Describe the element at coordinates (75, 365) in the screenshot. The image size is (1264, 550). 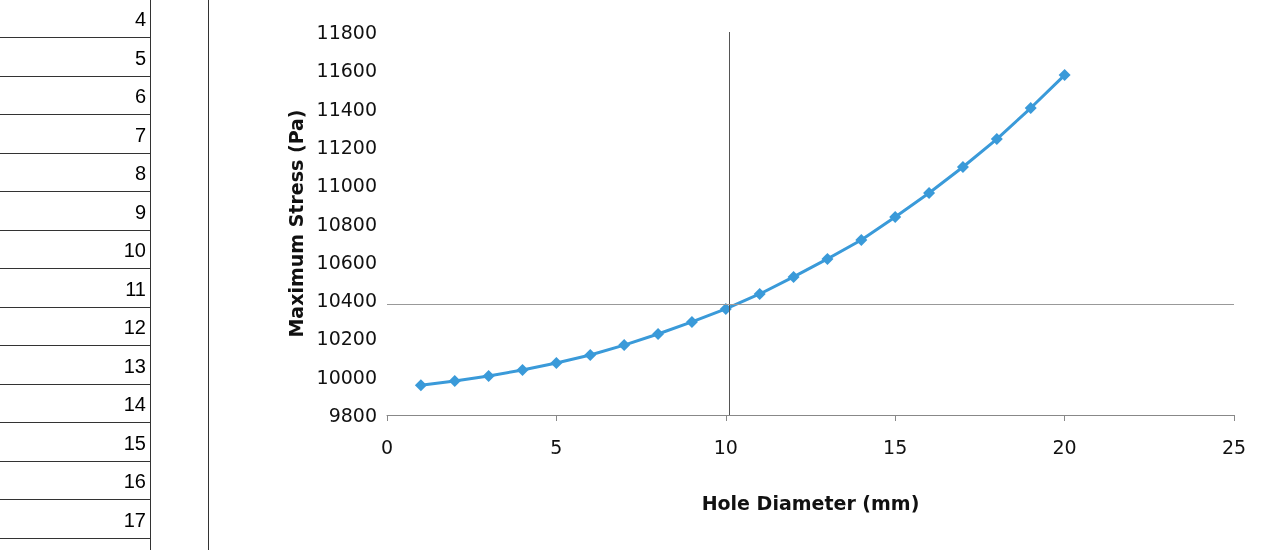
I see `text: 13` at that location.